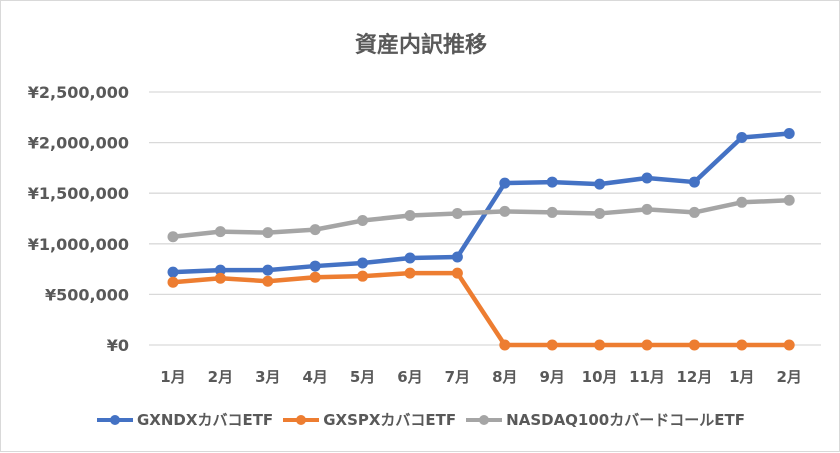 This screenshot has height=453, width=840. I want to click on y-tick-label: ¥500,000, so click(87, 294).